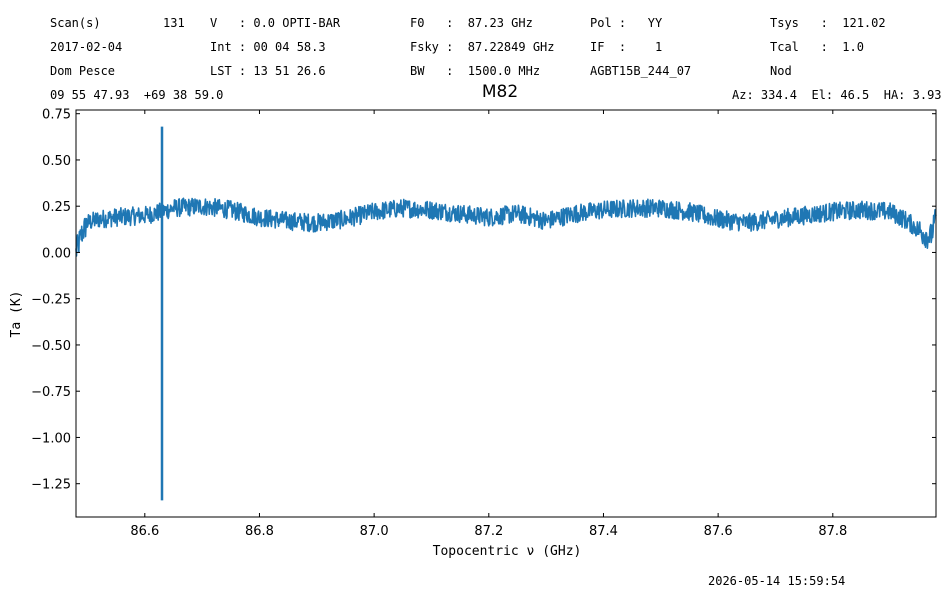 The height and width of the screenshot is (591, 946). What do you see at coordinates (507, 551) in the screenshot?
I see `x-axis-label: Topocentric ν (GHz)` at bounding box center [507, 551].